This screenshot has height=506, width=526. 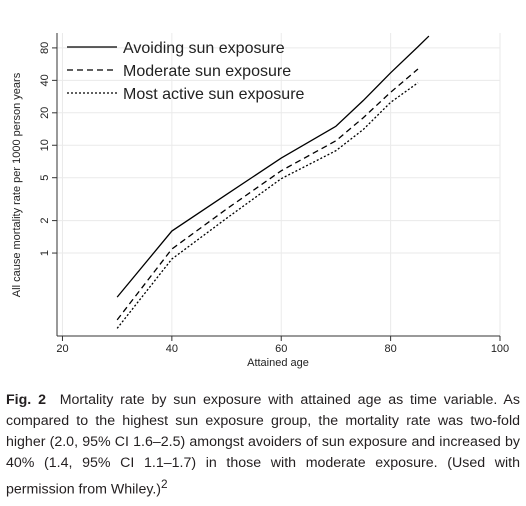 I want to click on y-tick-label: 20, so click(x=45, y=113).